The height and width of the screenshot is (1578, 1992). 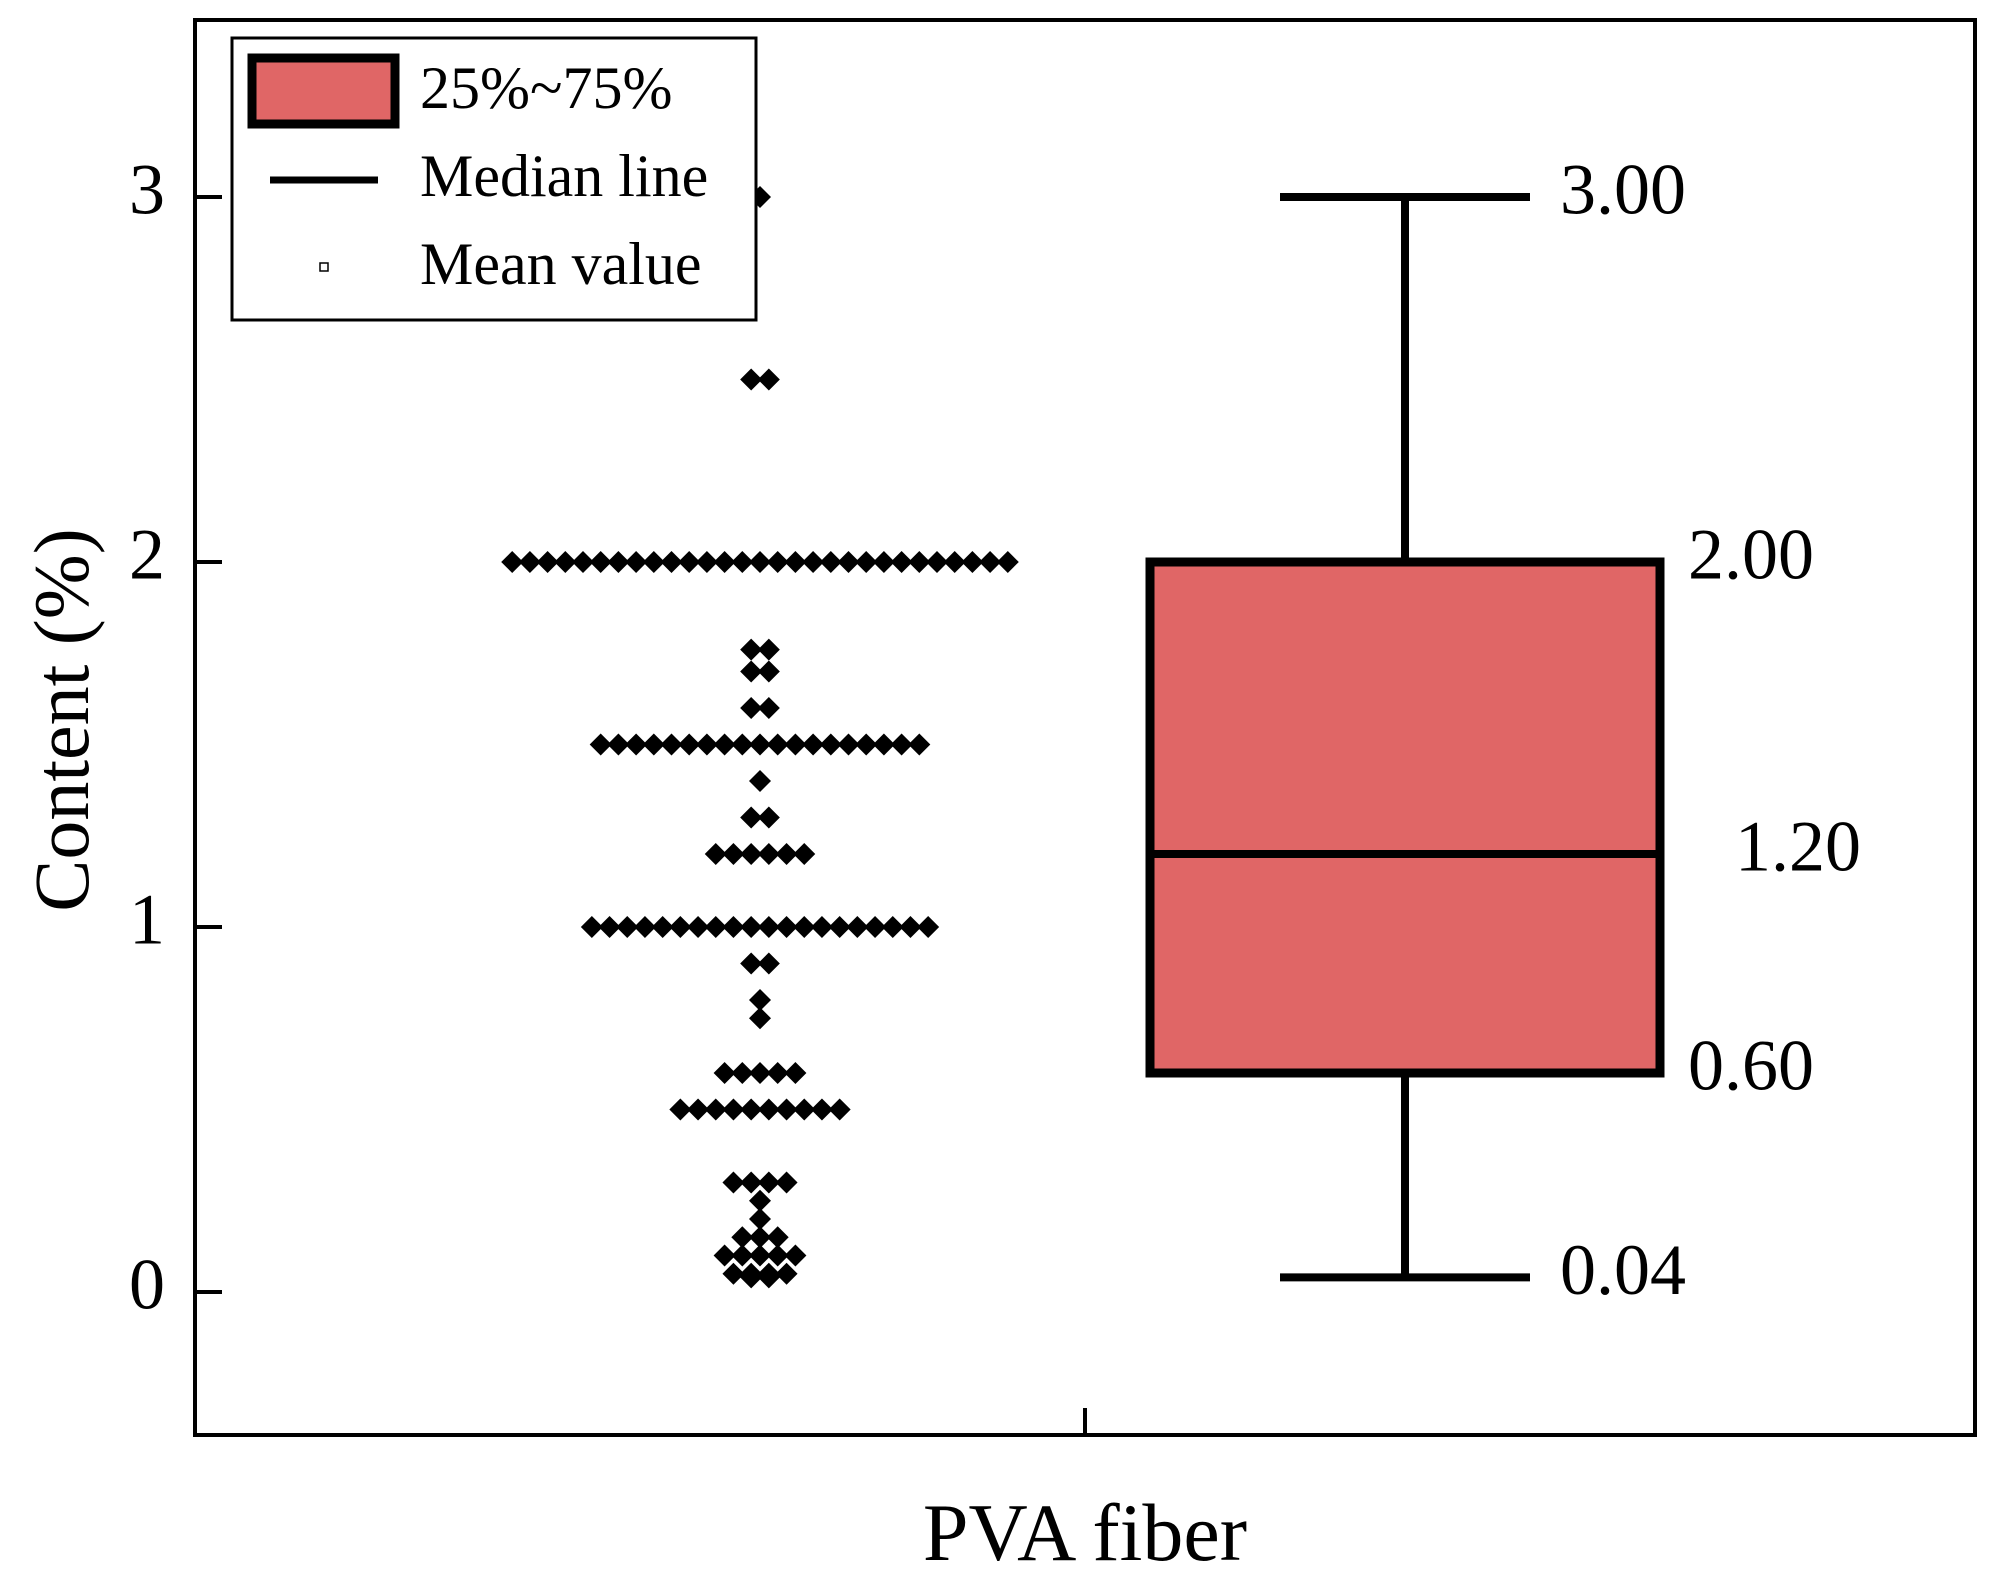 What do you see at coordinates (175, 737) in the screenshot?
I see `y-axis: 0 1 2 3` at bounding box center [175, 737].